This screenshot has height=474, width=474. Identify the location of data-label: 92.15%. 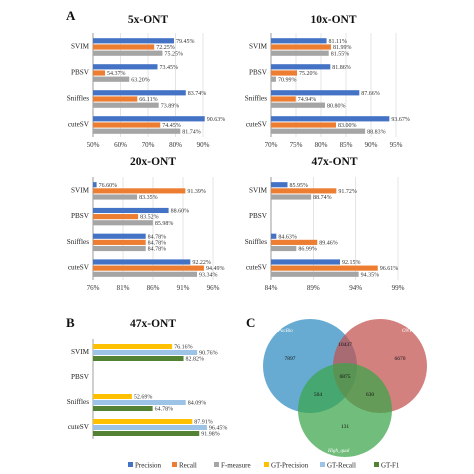
(351, 263).